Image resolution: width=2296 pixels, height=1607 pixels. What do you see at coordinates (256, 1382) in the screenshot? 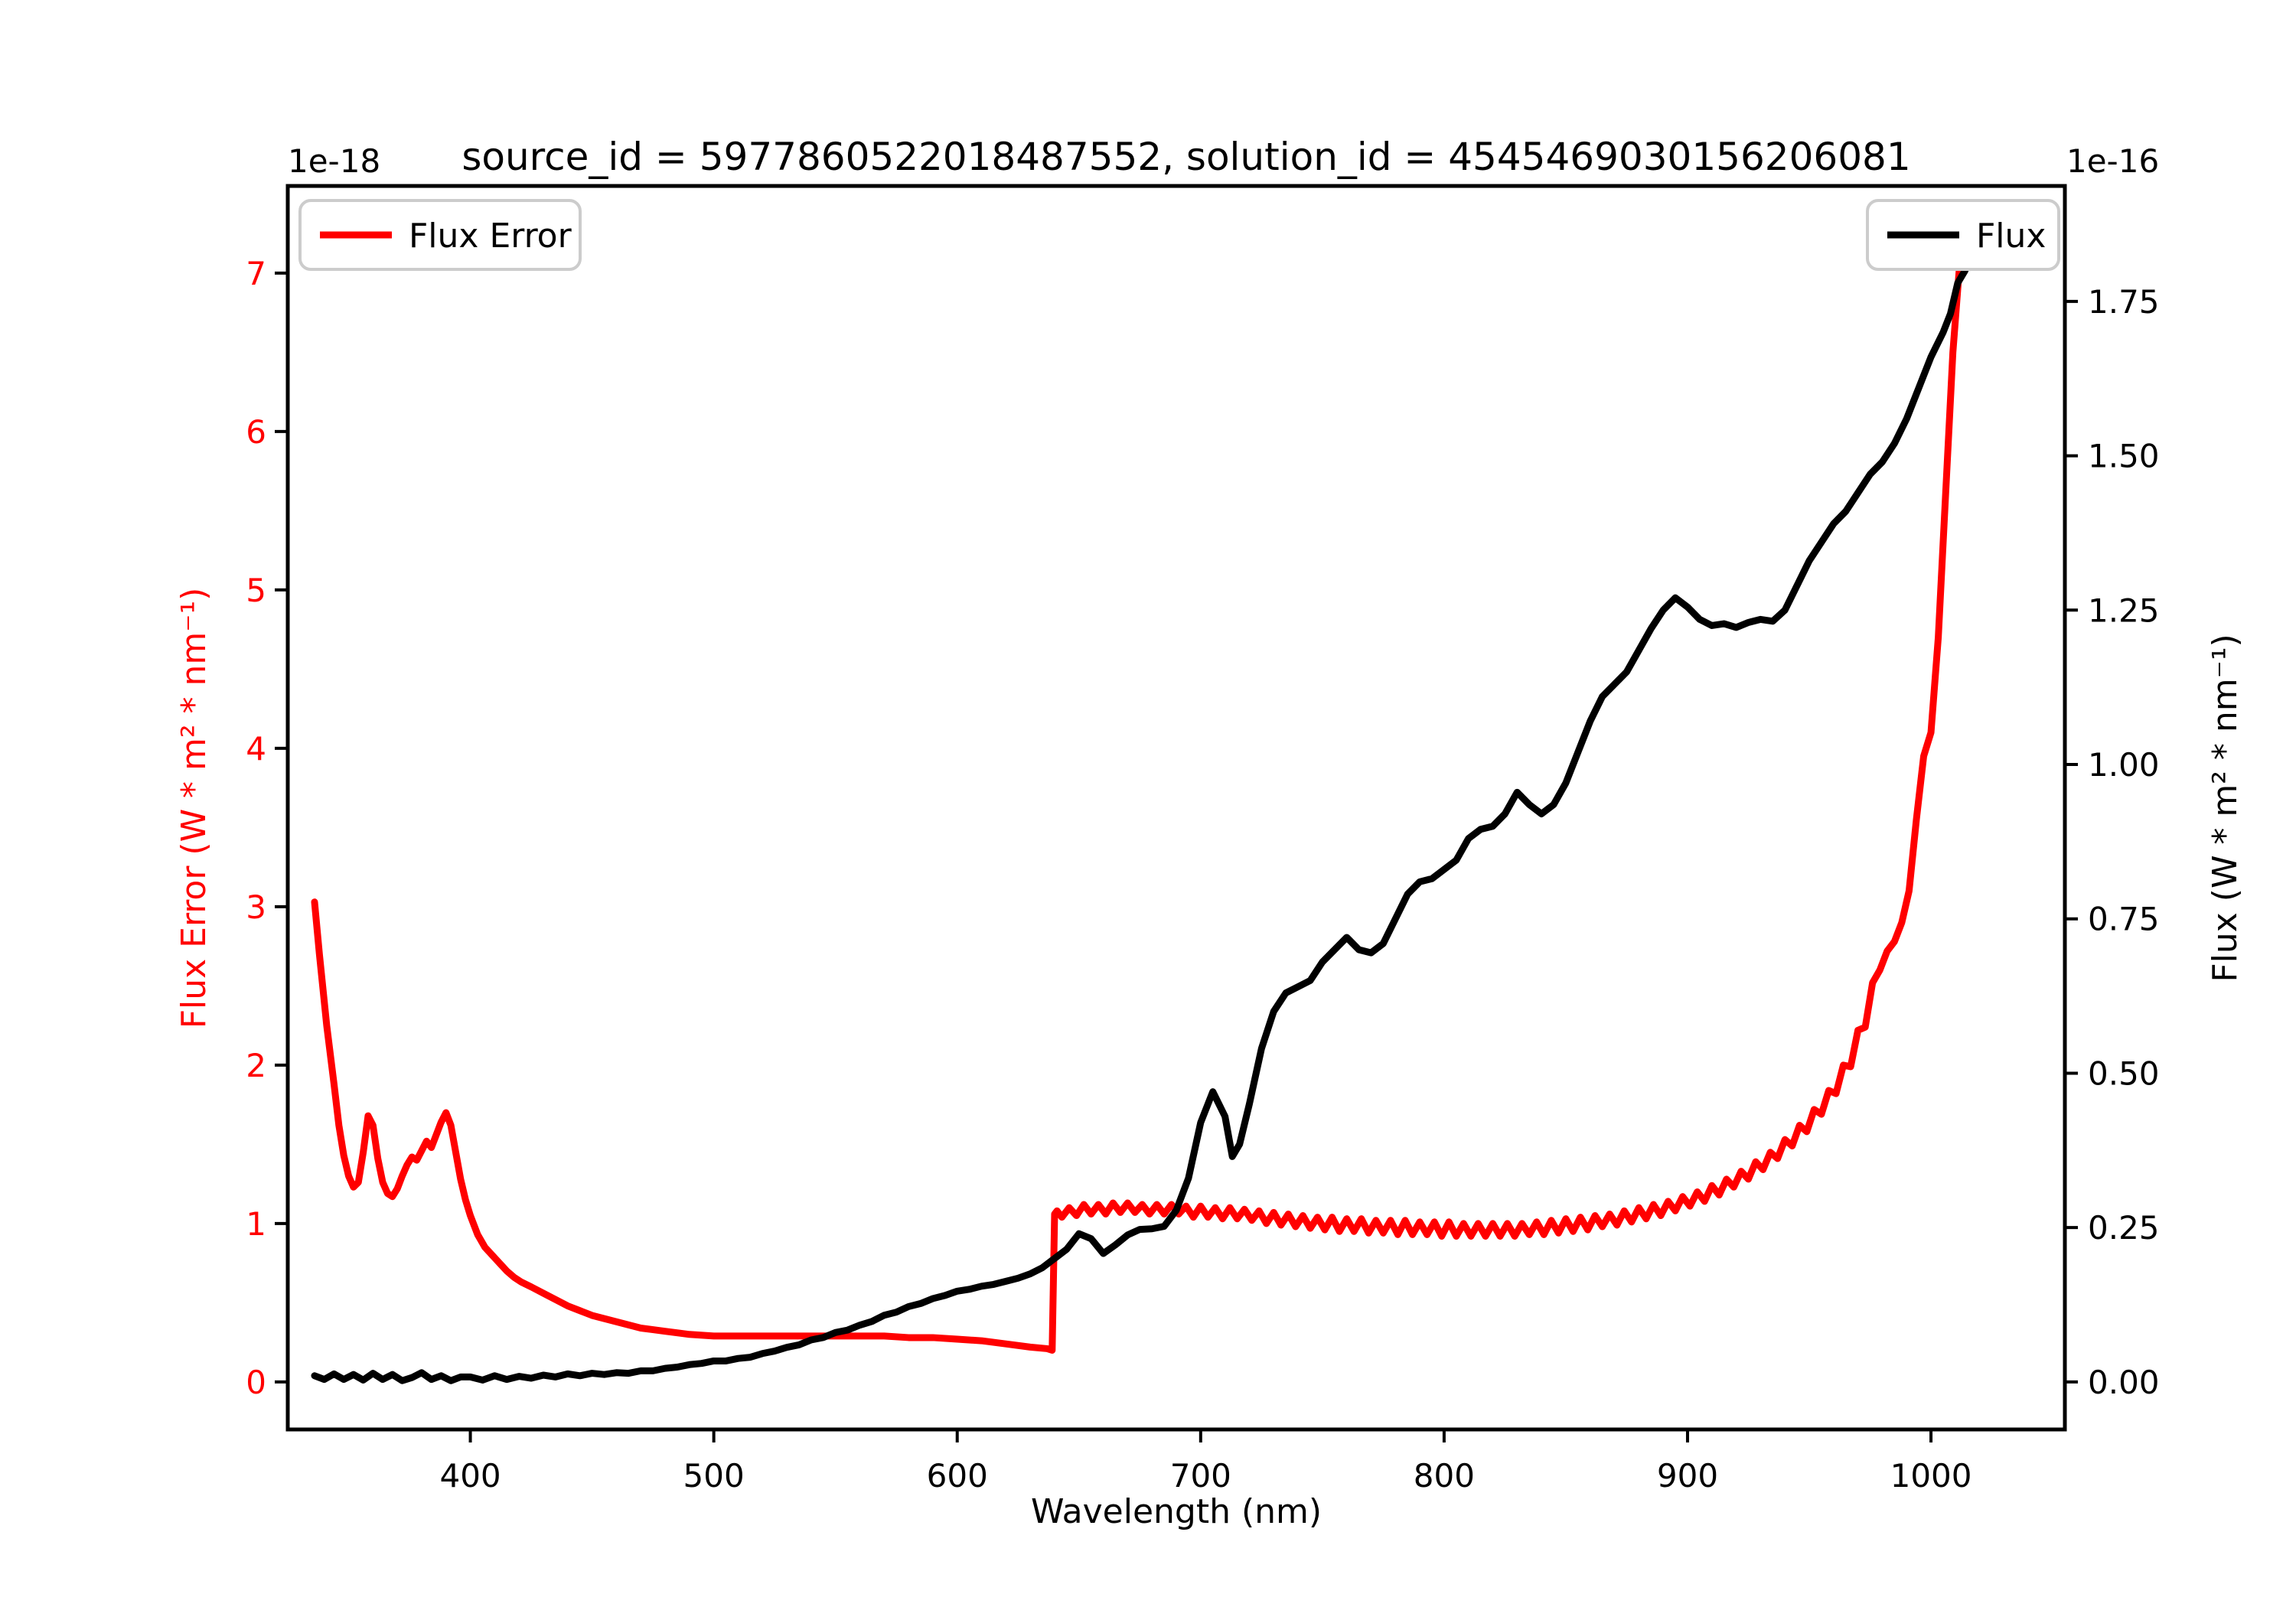
I see `left-tick-label: 0` at bounding box center [256, 1382].